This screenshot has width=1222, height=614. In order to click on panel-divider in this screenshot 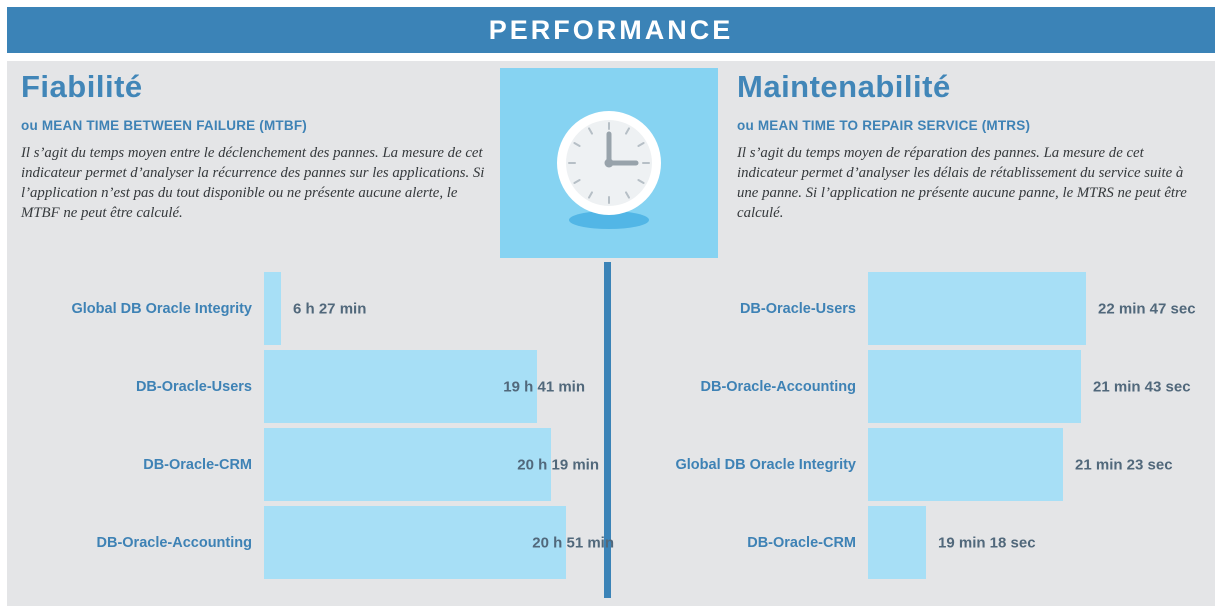, I will do `click(607, 430)`.